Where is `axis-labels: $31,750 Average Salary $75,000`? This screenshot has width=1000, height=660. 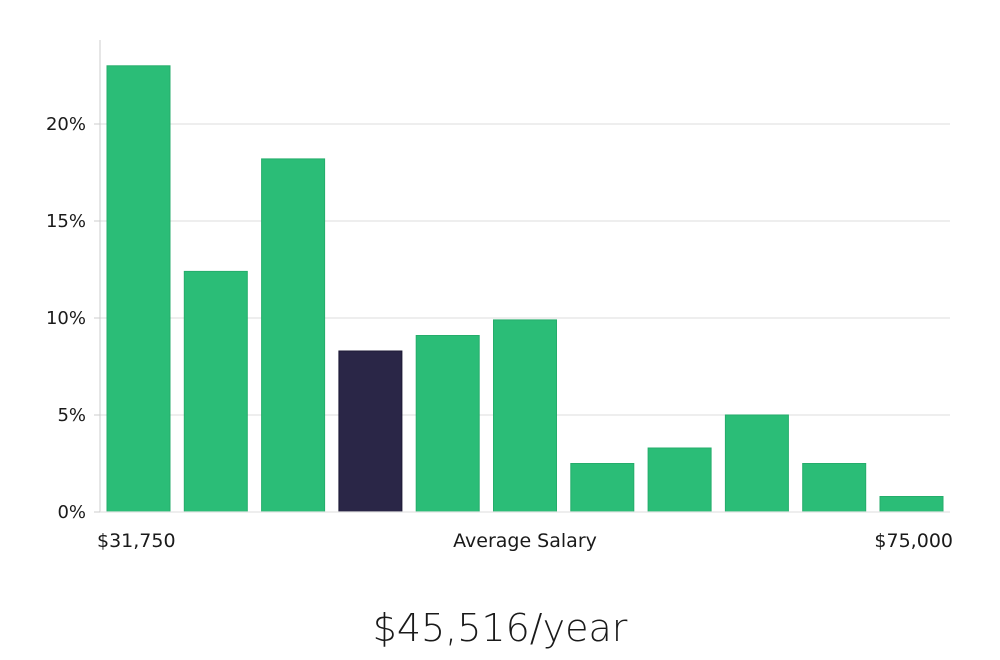 axis-labels: $31,750 Average Salary $75,000 is located at coordinates (525, 541).